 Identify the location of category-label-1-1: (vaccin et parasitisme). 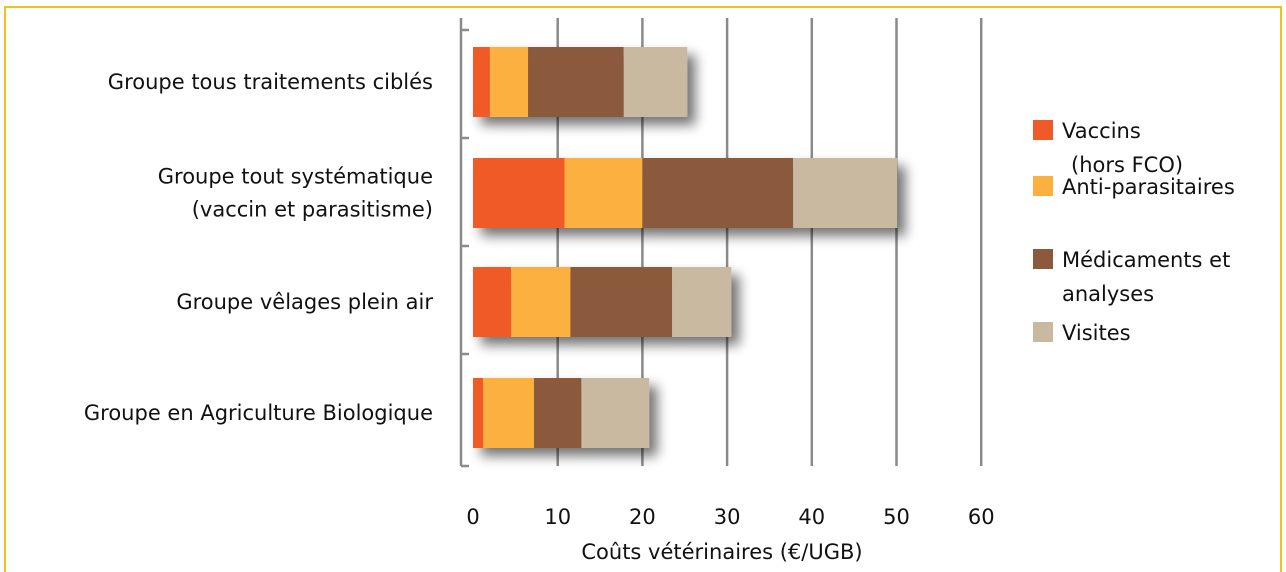
(312, 210).